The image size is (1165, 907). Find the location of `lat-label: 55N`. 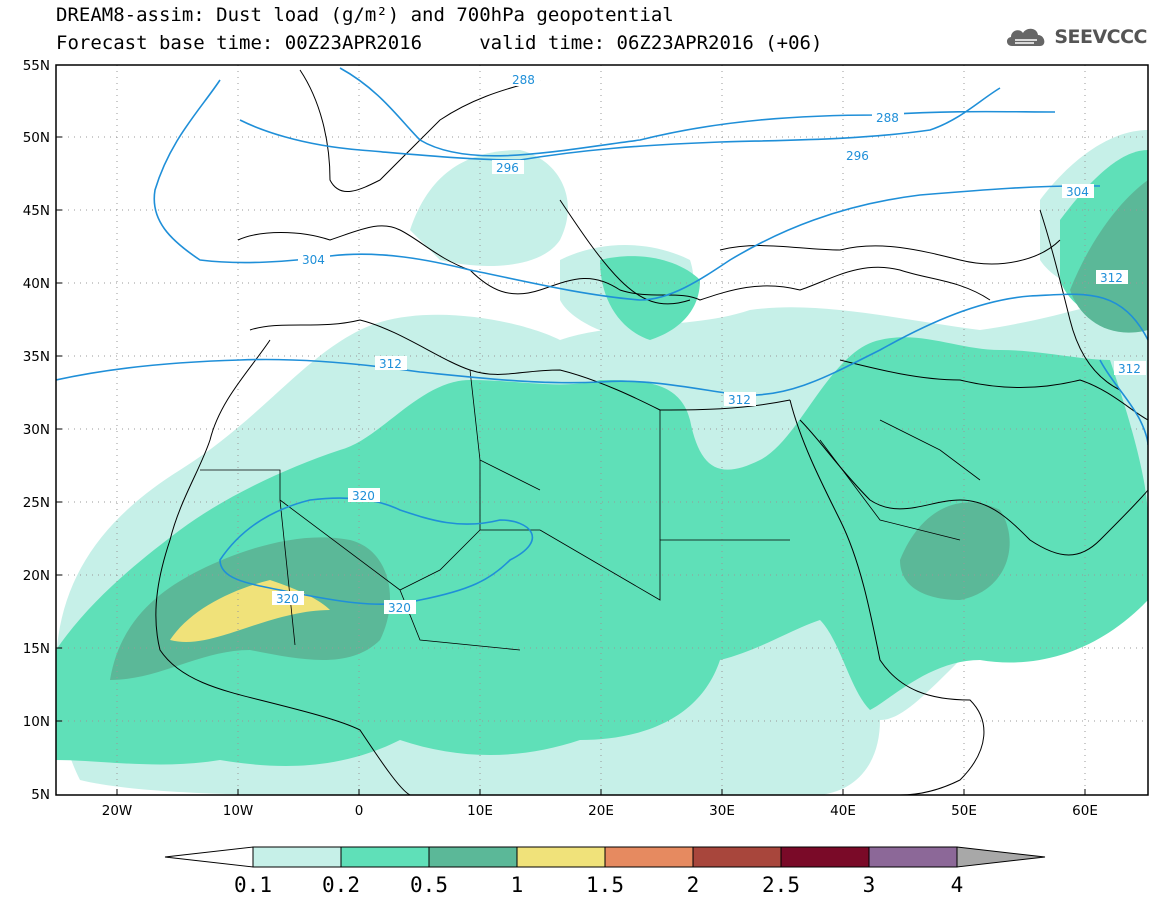

lat-label: 55N is located at coordinates (36, 66).